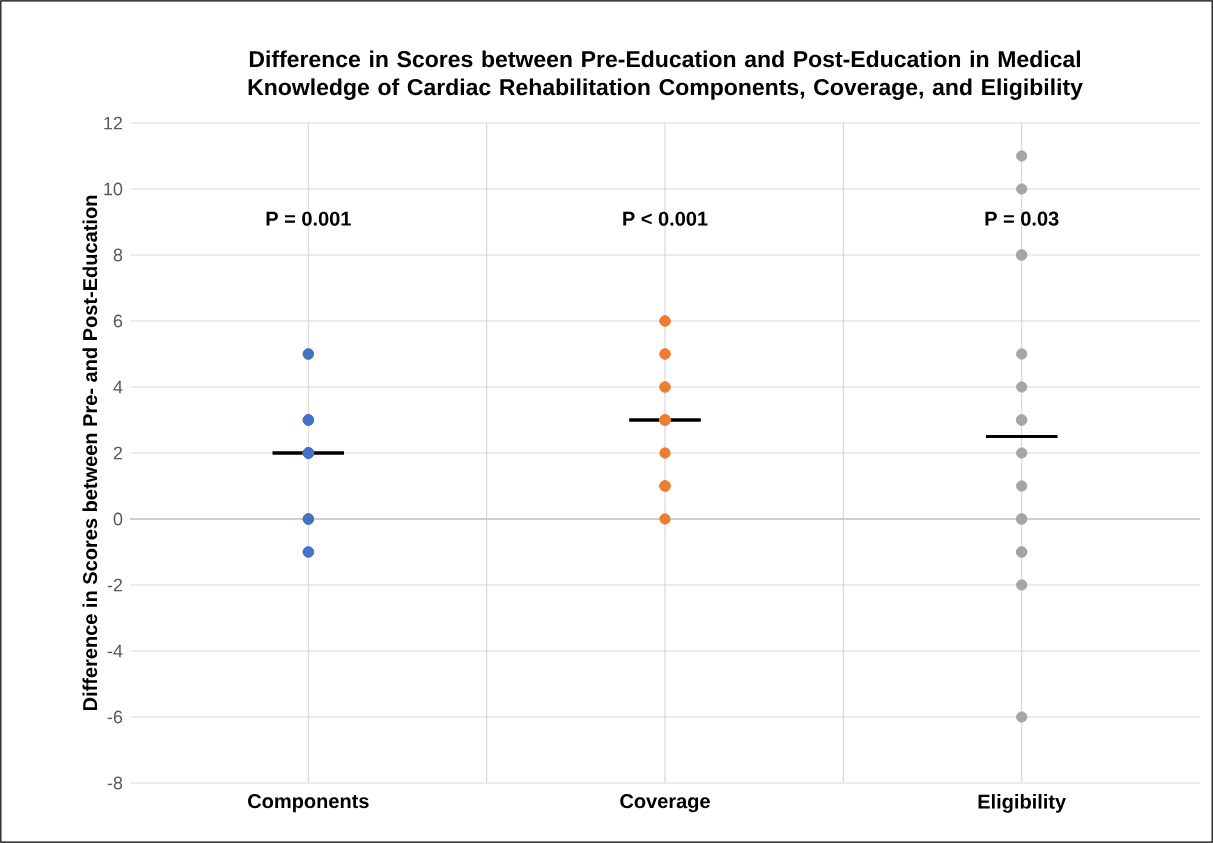 This screenshot has height=843, width=1213. What do you see at coordinates (115, 717) in the screenshot?
I see `y-tick-label: -6` at bounding box center [115, 717].